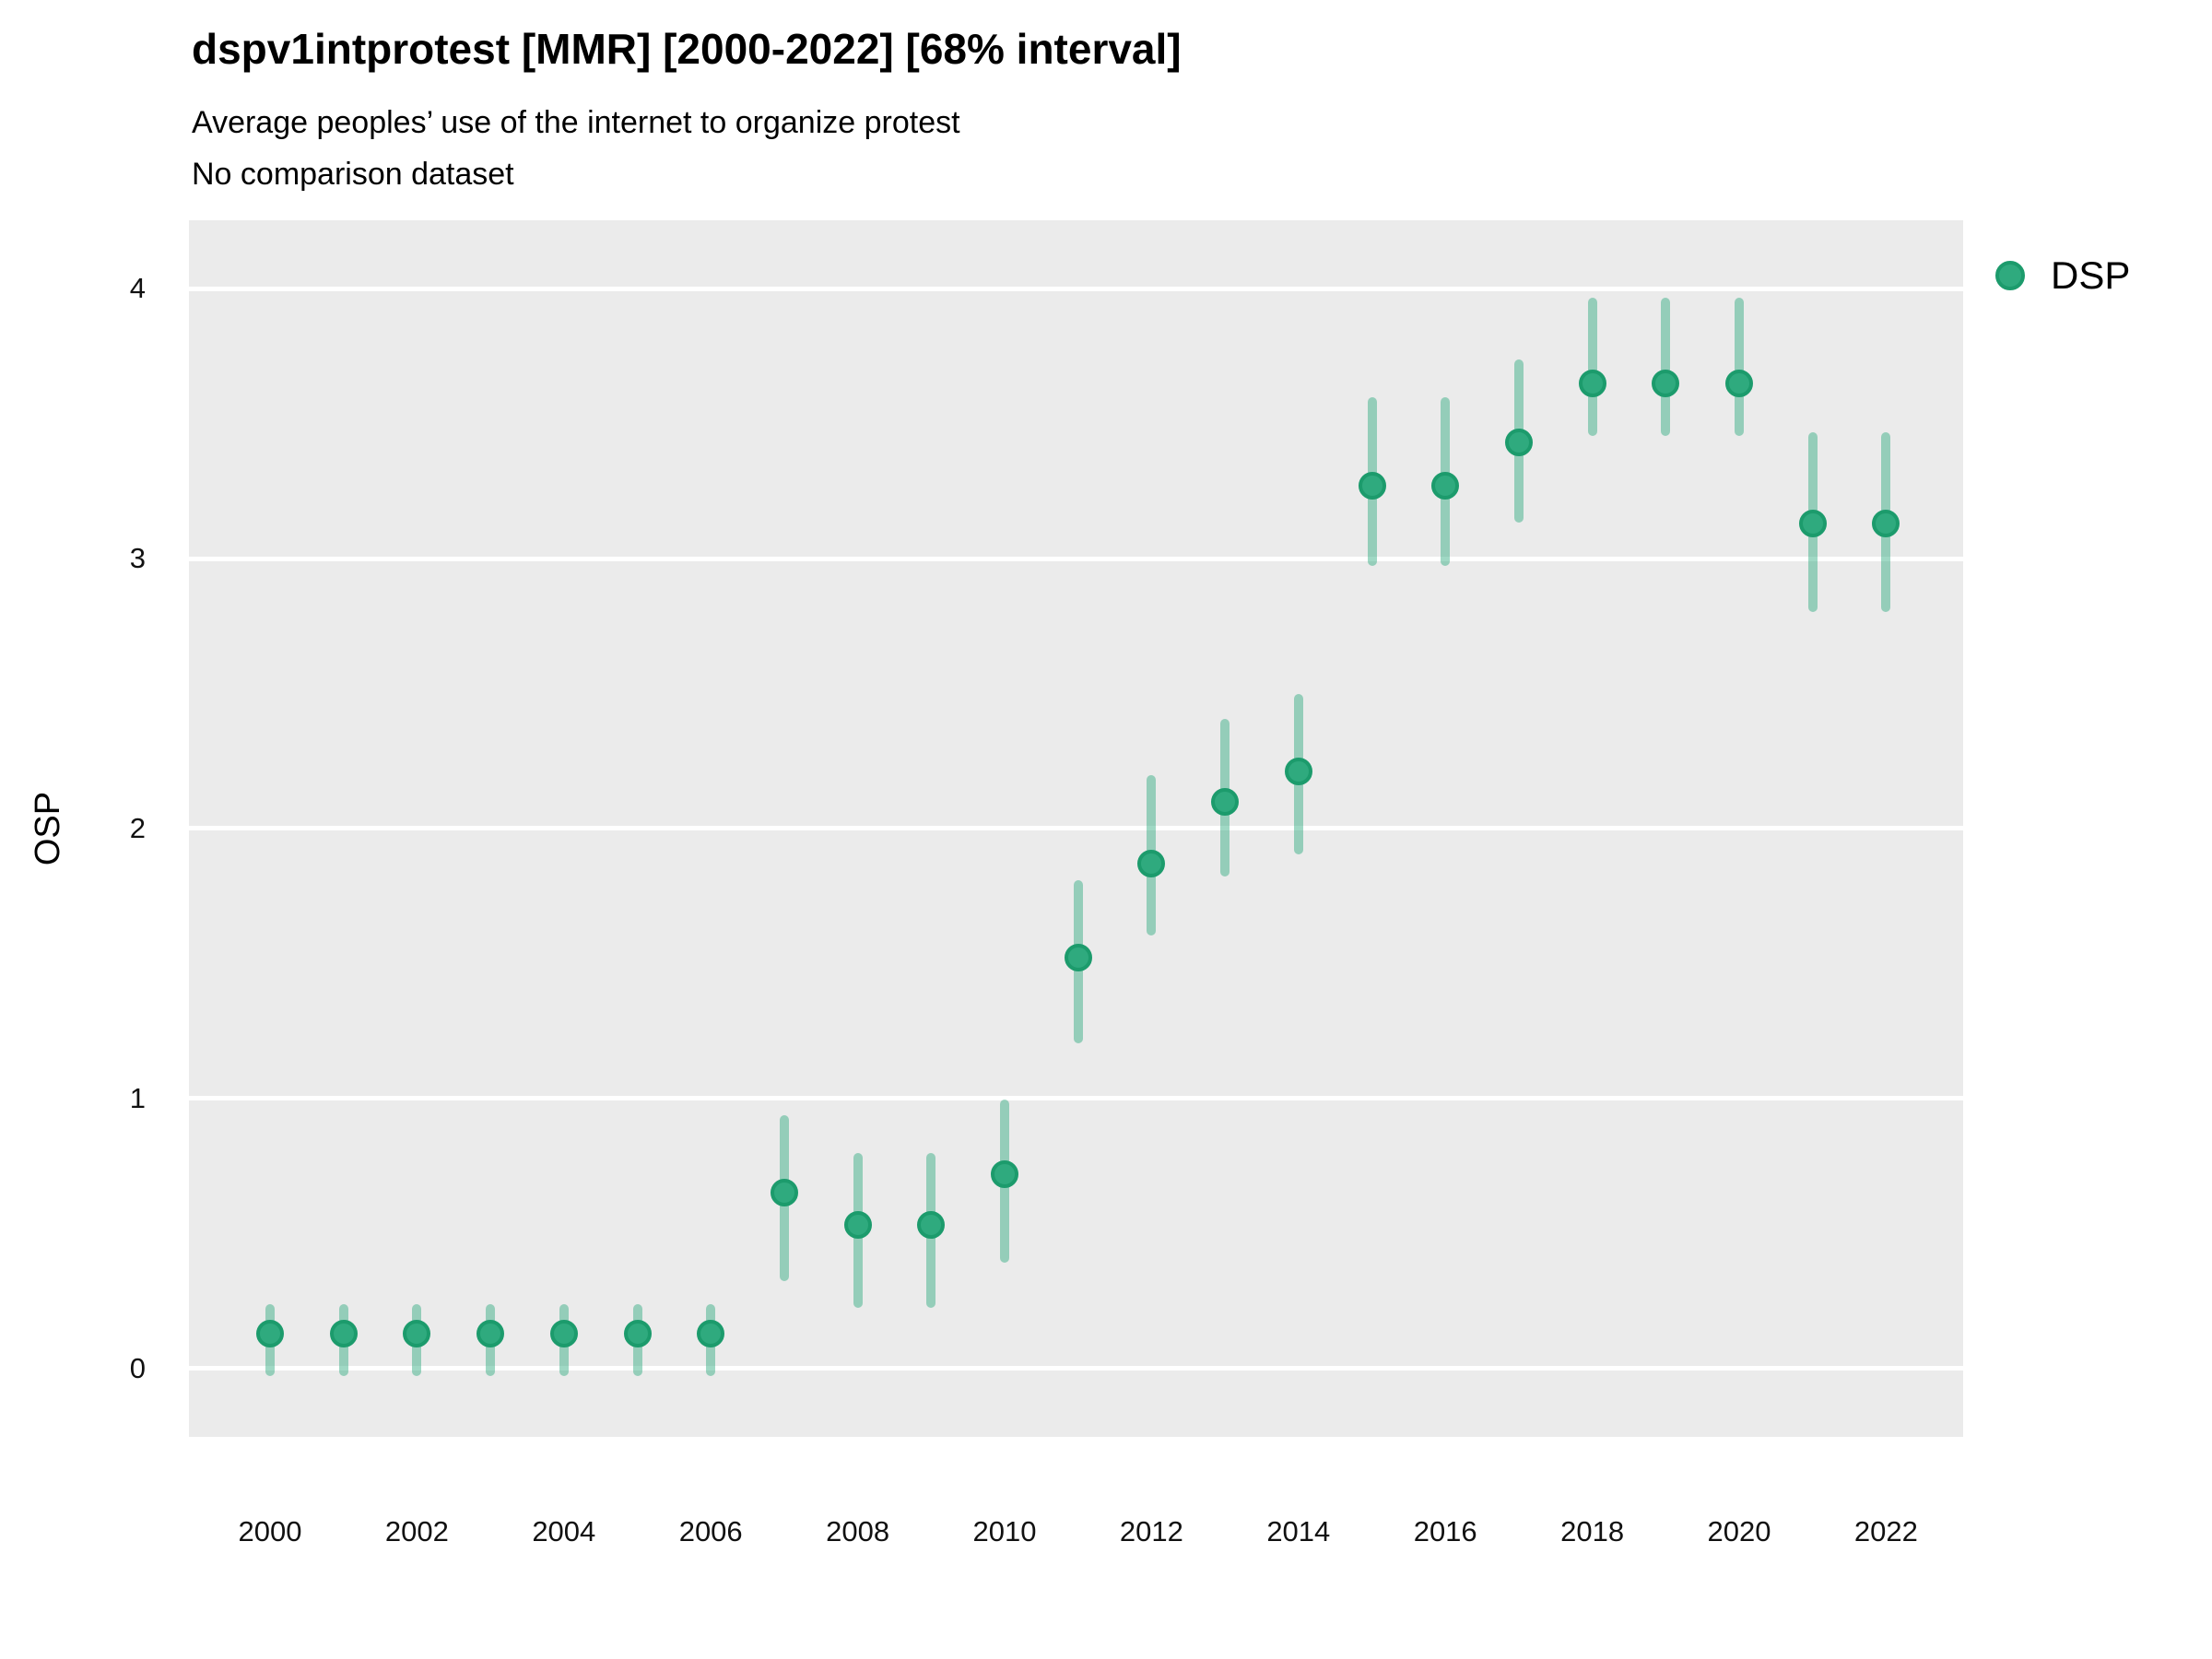  Describe the element at coordinates (137, 1097) in the screenshot. I see `y-tick-label-1: 1` at that location.